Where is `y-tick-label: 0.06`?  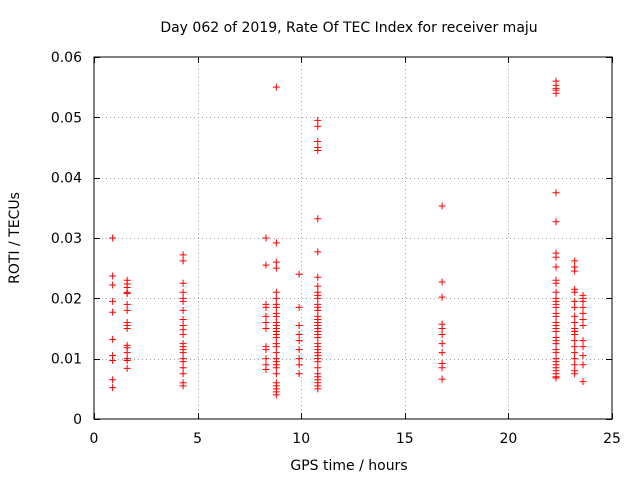
y-tick-label: 0.06 is located at coordinates (66, 58).